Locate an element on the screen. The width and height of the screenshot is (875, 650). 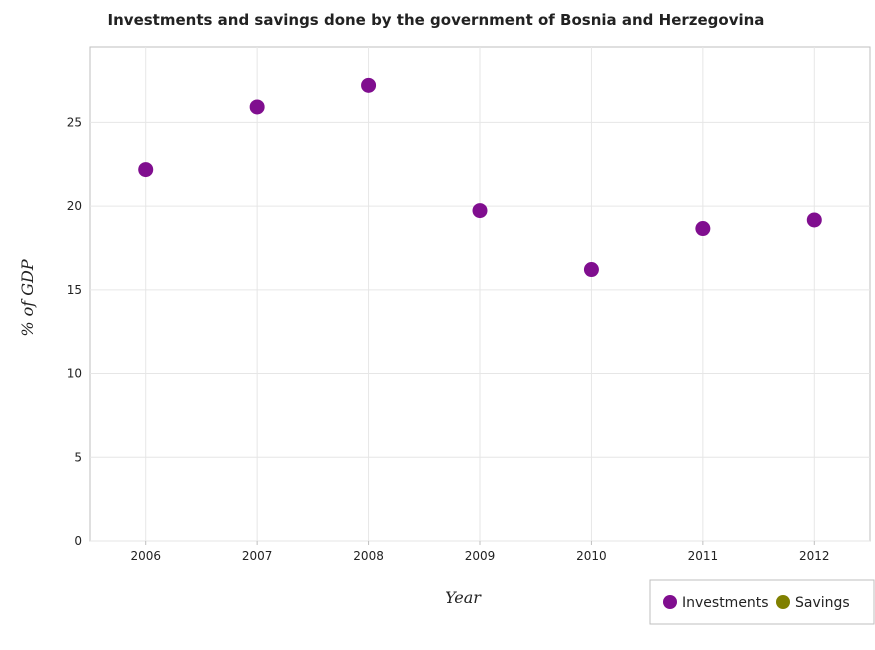
y-tick-label: 5 is located at coordinates (78, 457).